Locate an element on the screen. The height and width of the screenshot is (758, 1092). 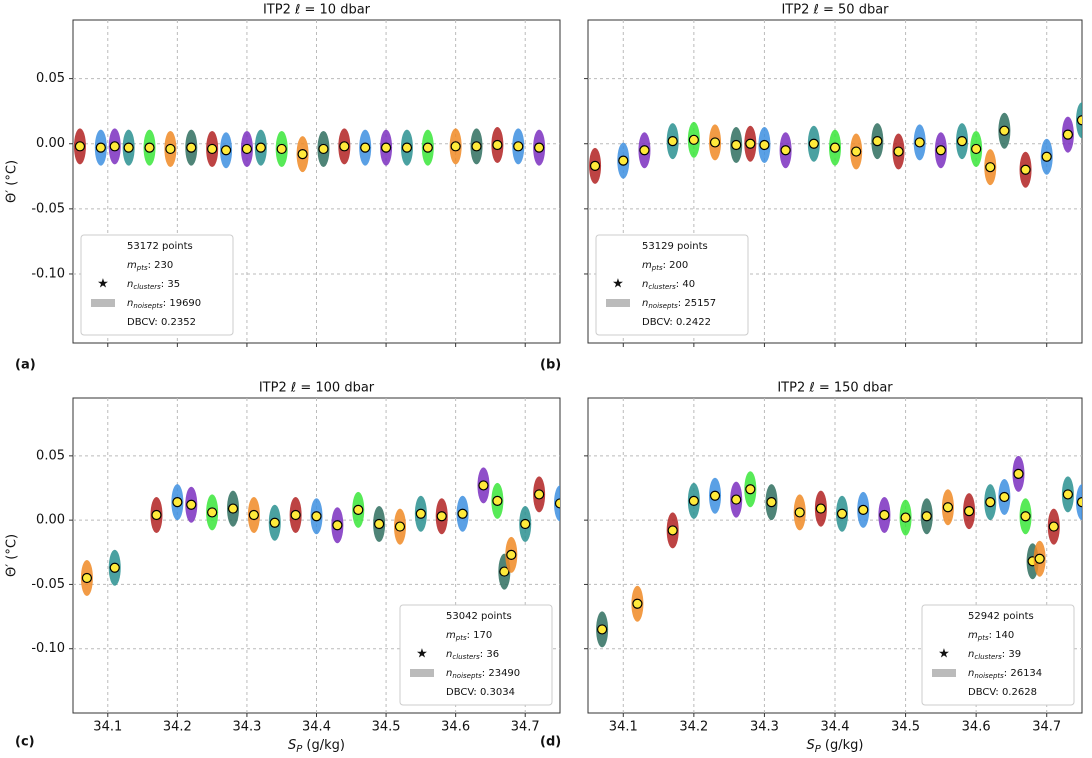
legend-dbcv: DBCV: 0.3034 is located at coordinates (480, 692).